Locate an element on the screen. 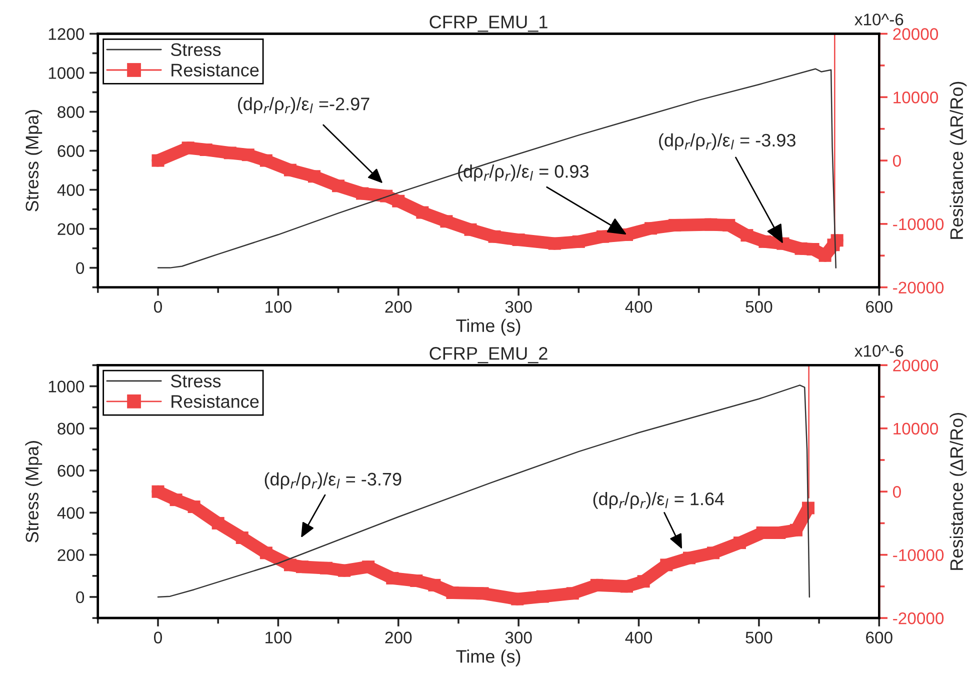  annotation: (dρ$_{r}$/ρ$_{r}$)/ε$_{l}$ = 1.64 is located at coordinates (658, 500).